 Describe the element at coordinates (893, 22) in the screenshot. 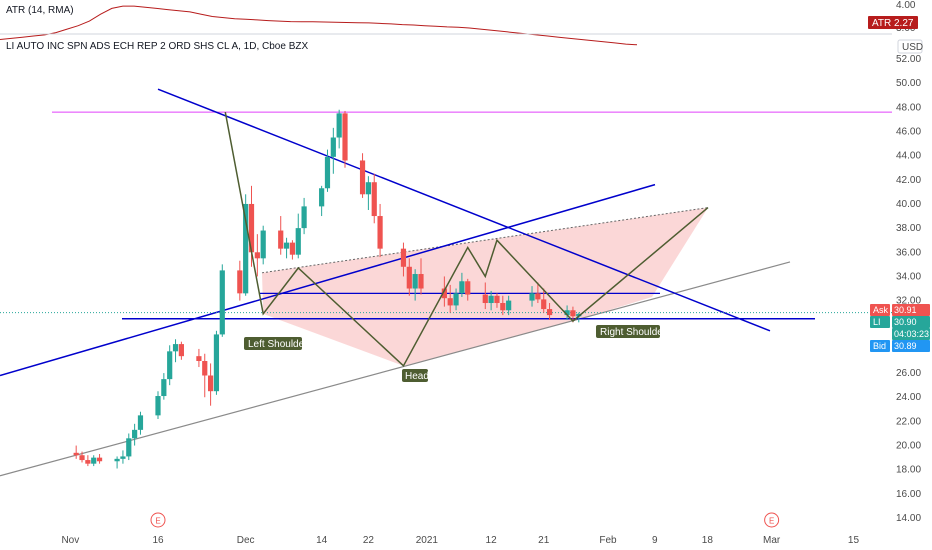

I see `atr-badge: ATR 2.27` at that location.